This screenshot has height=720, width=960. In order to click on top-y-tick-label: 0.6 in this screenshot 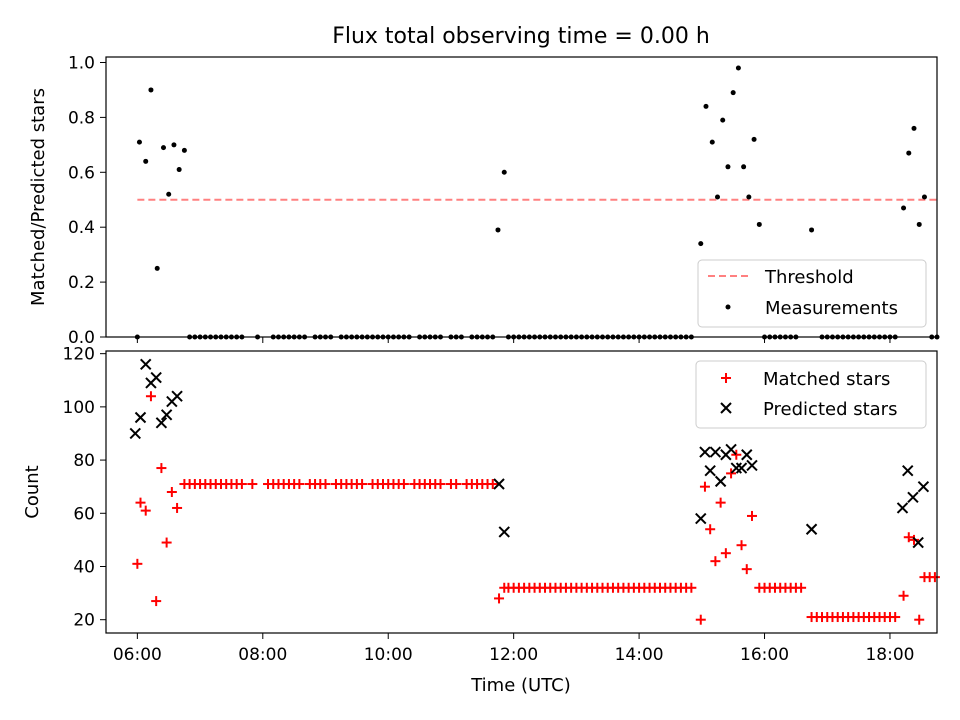, I will do `click(81, 173)`.